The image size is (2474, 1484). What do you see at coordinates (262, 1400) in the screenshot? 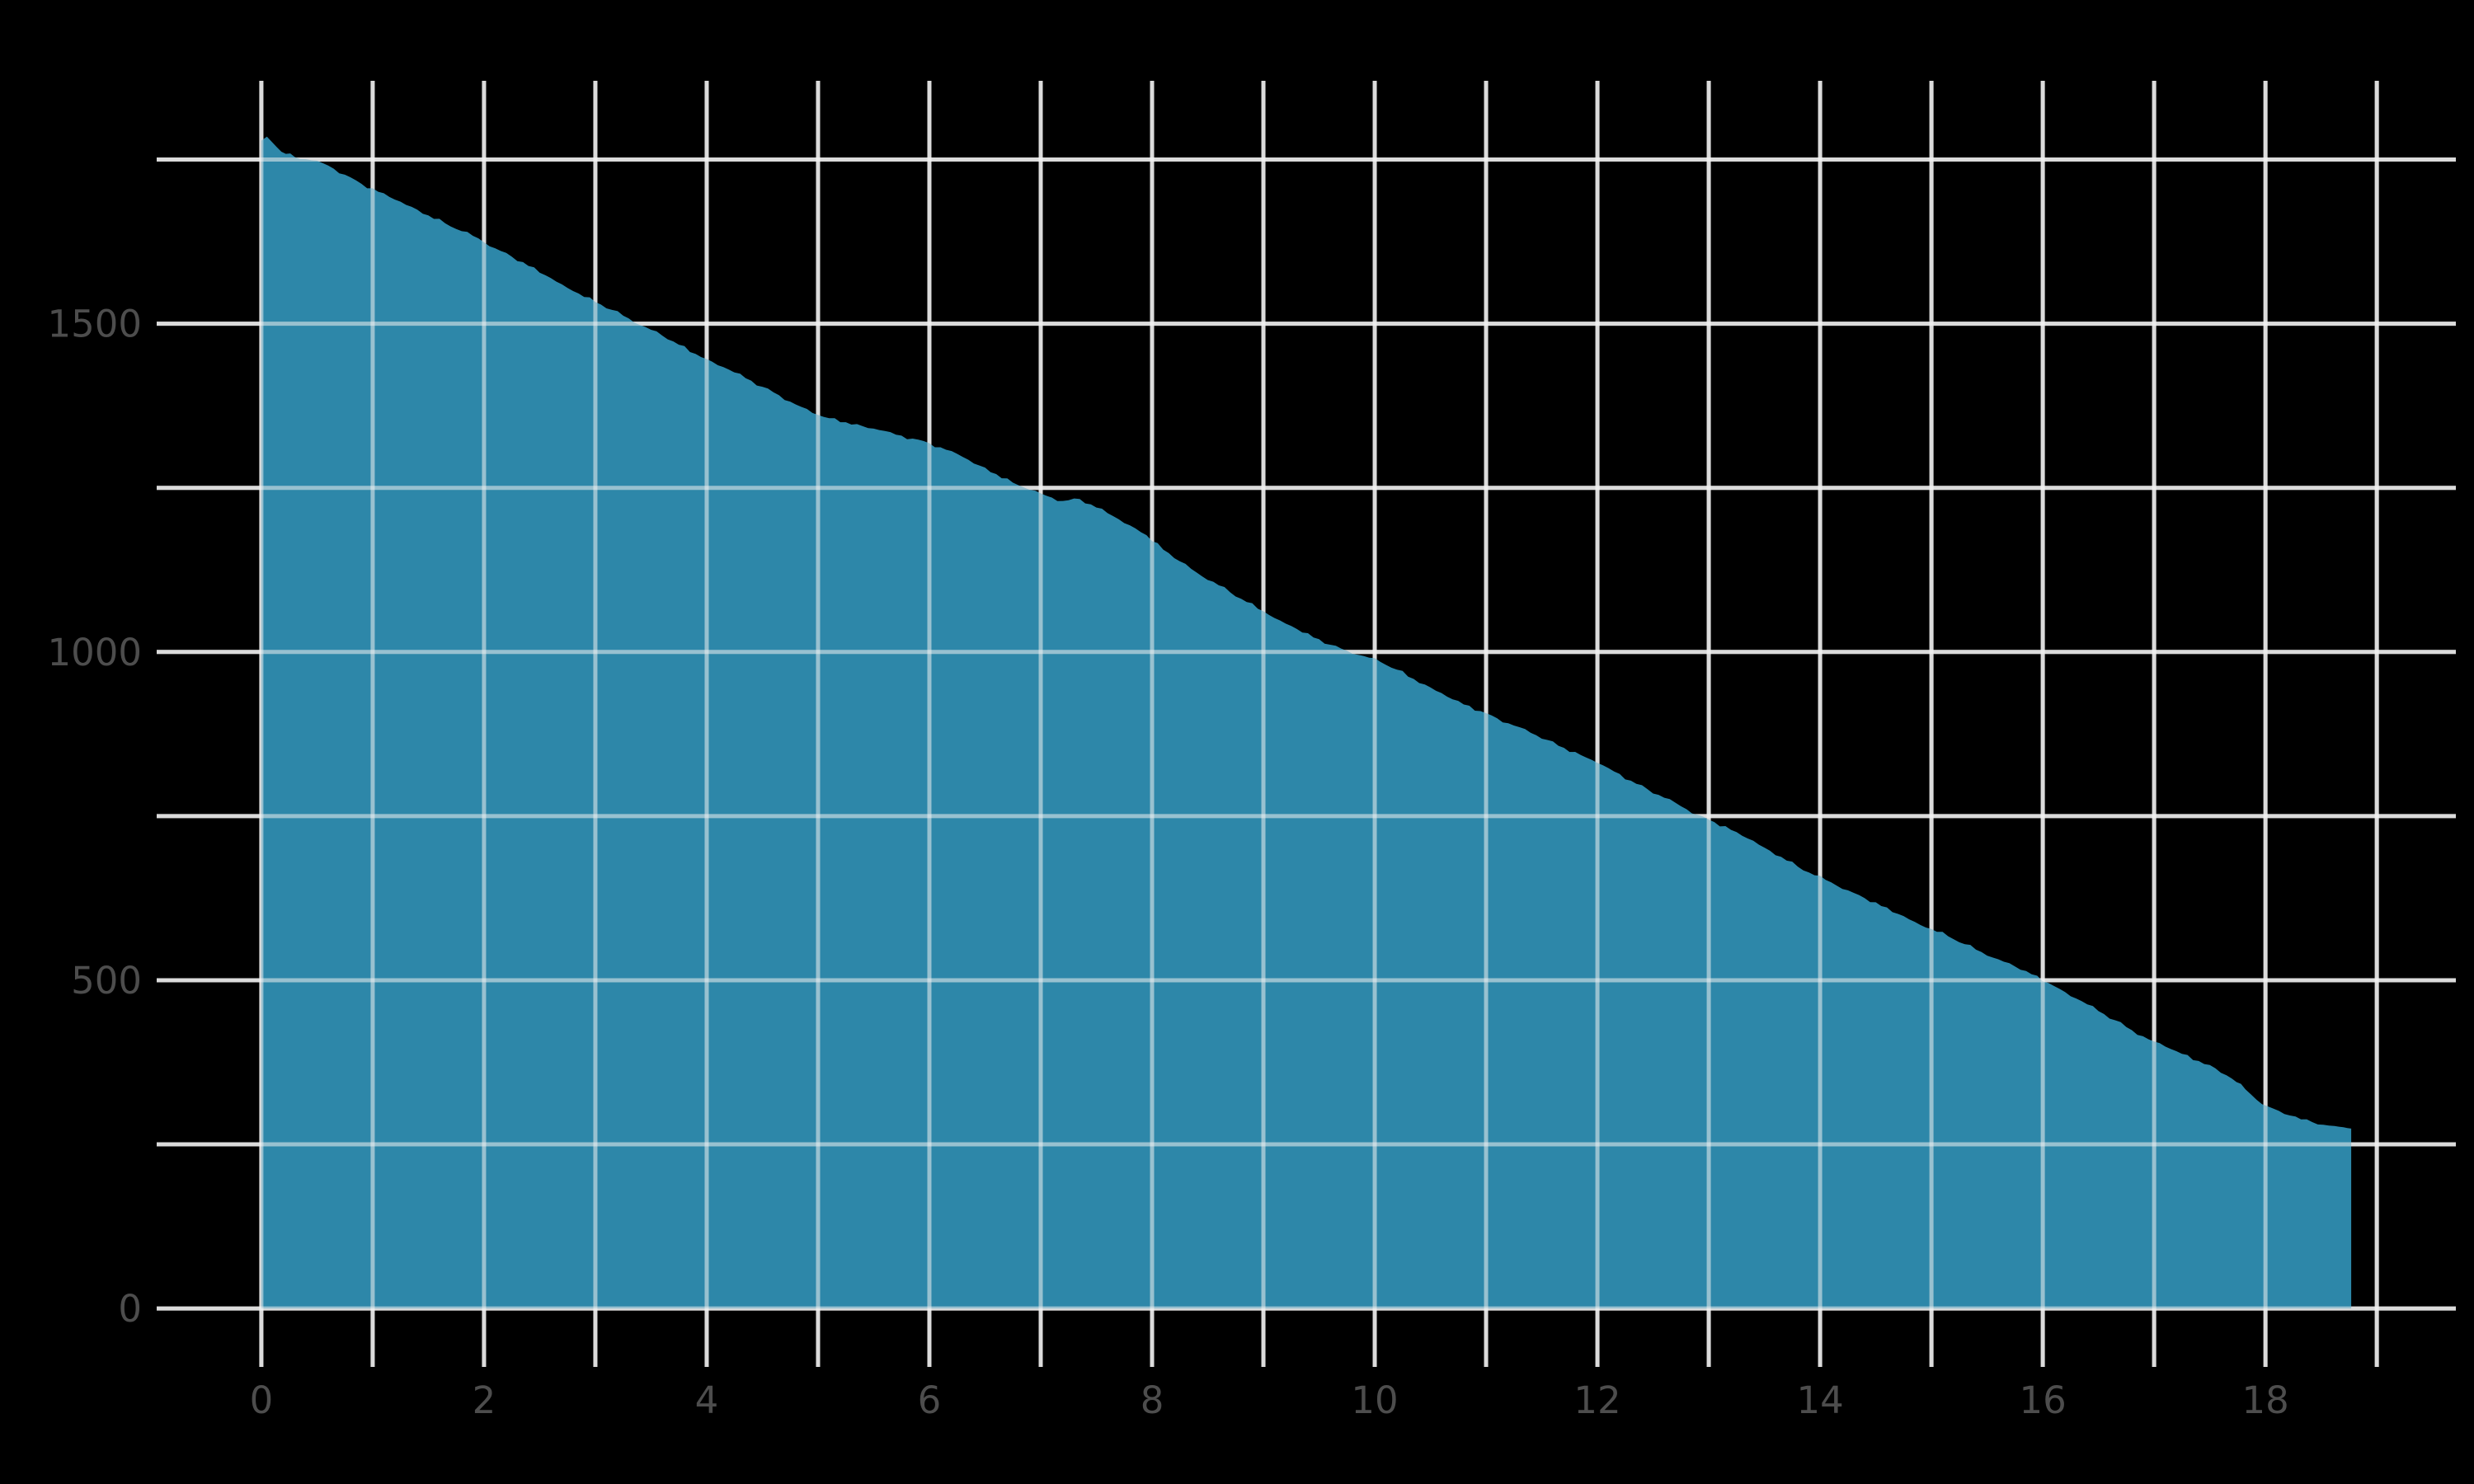
I see `x-tick-label: 0` at bounding box center [262, 1400].